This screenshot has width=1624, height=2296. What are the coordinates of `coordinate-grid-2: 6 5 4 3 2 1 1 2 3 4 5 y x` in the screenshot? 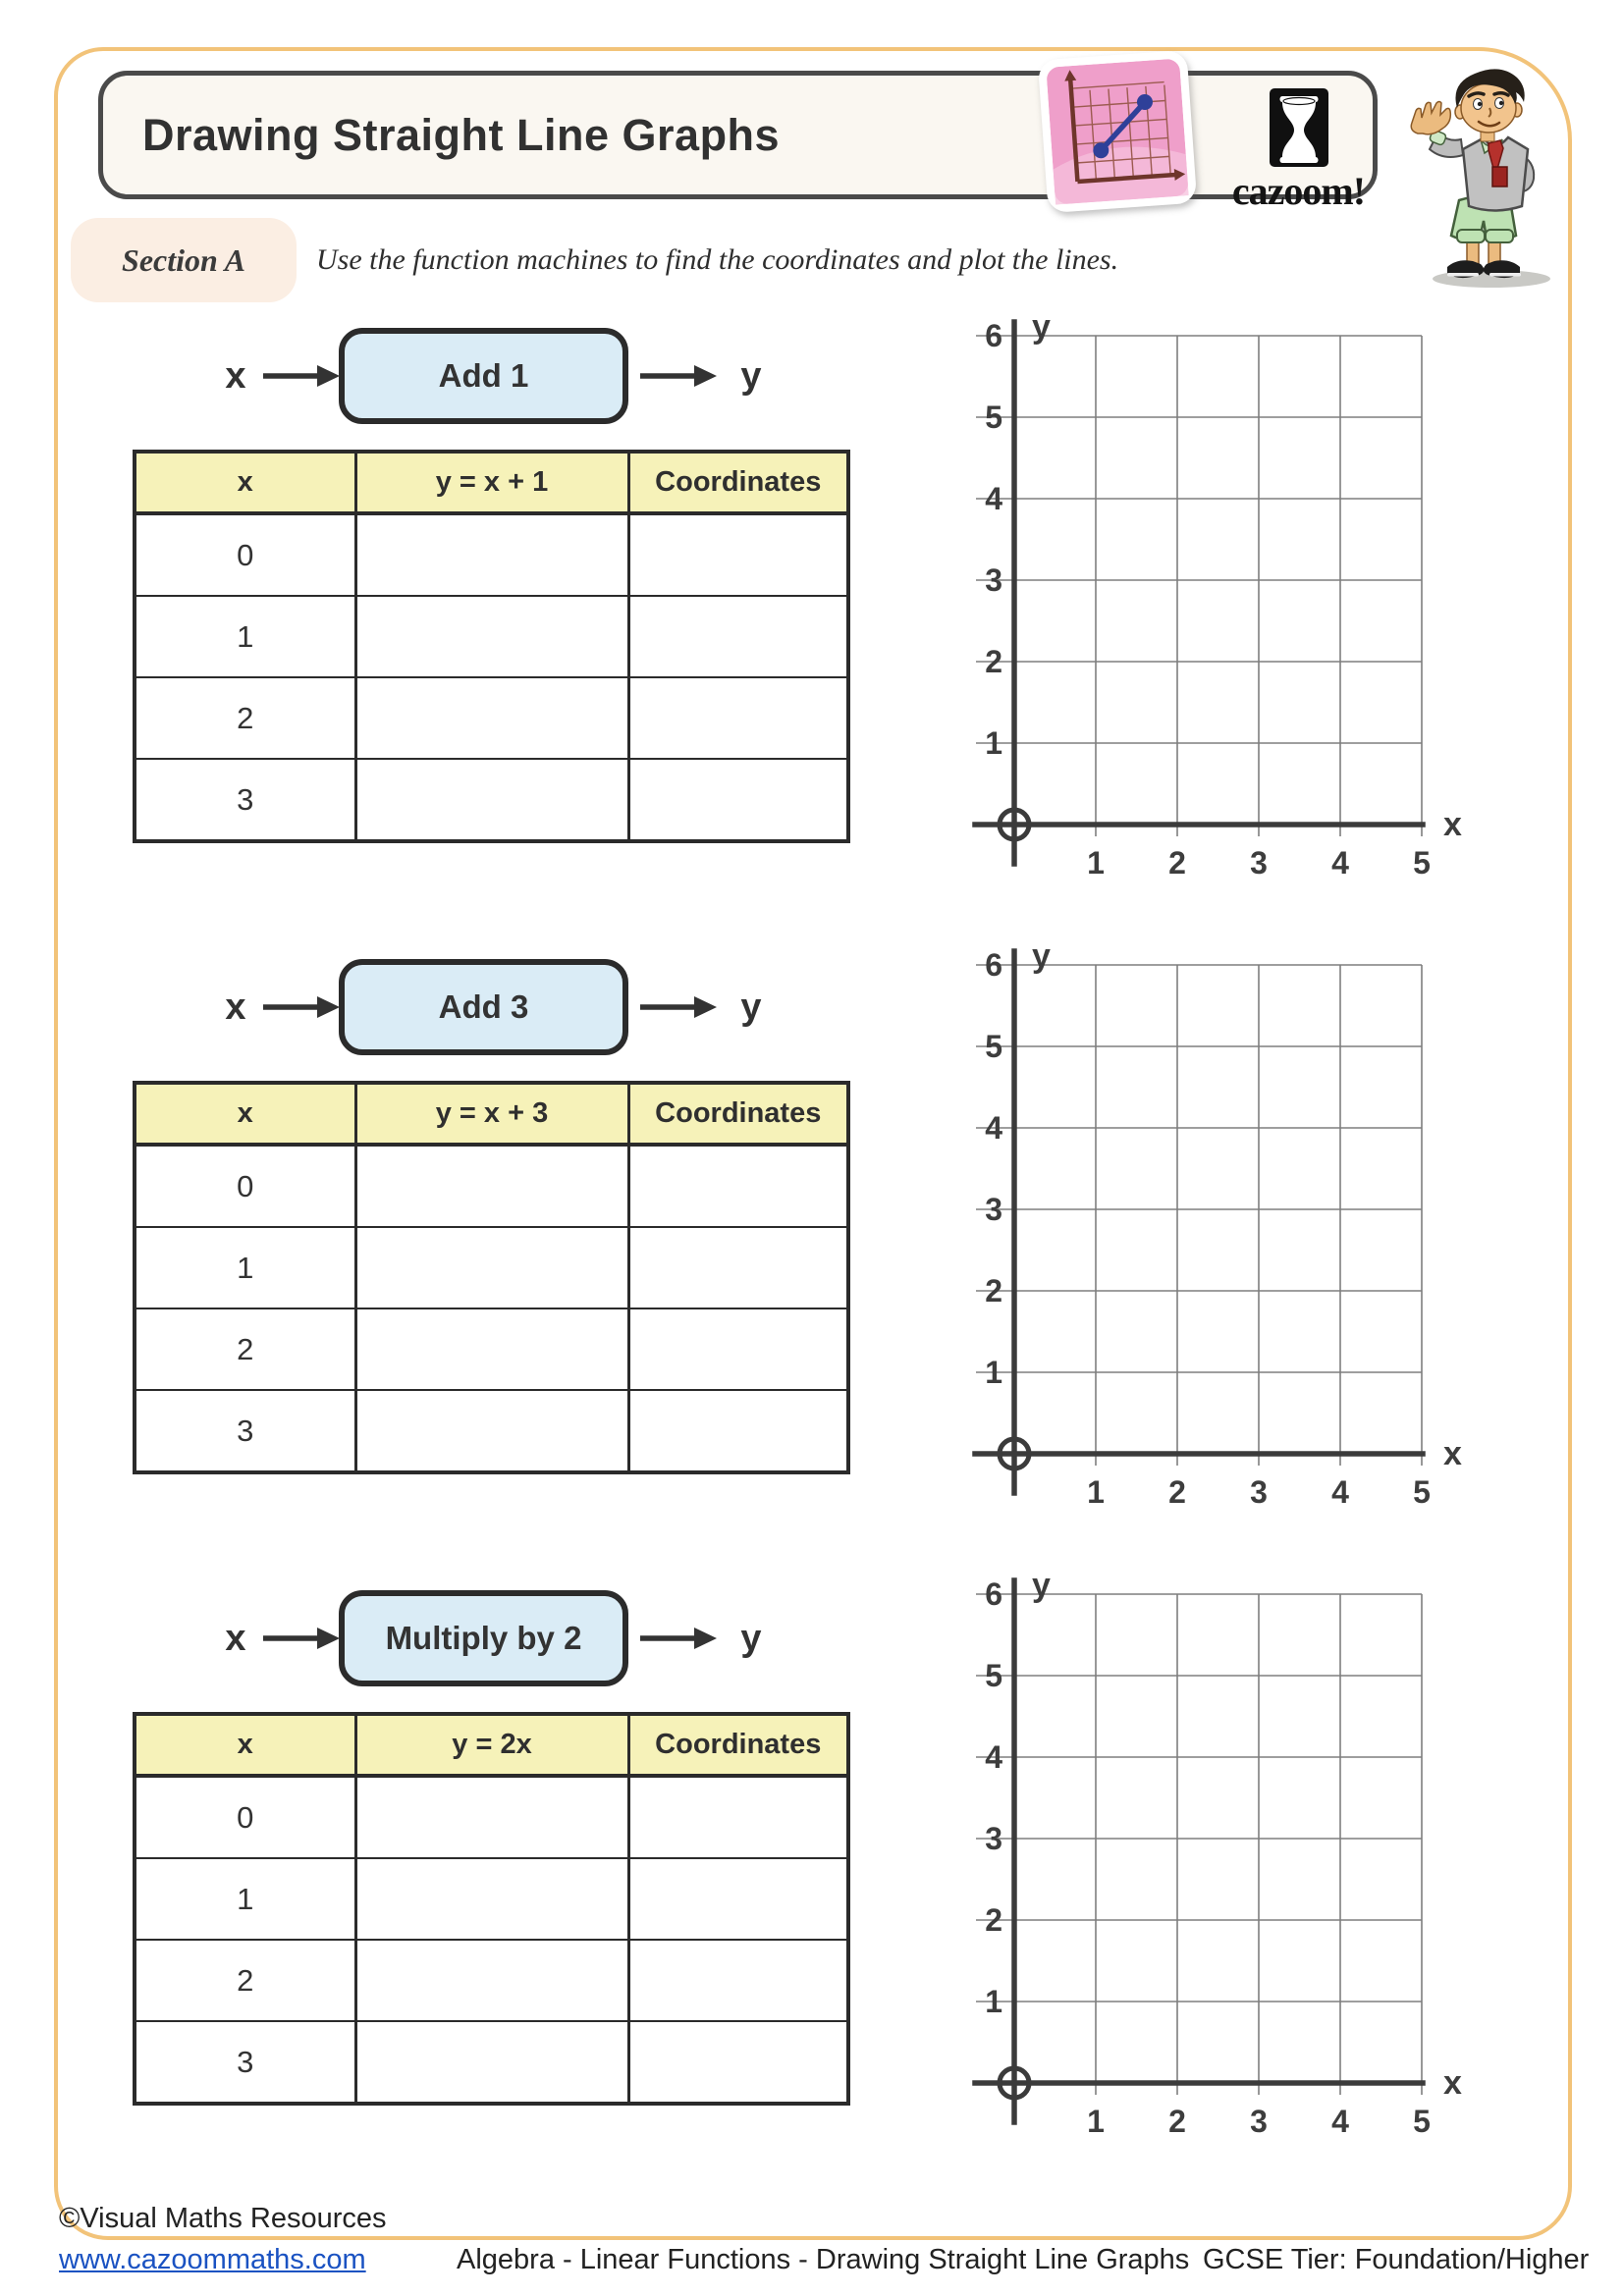 It's located at (1217, 1223).